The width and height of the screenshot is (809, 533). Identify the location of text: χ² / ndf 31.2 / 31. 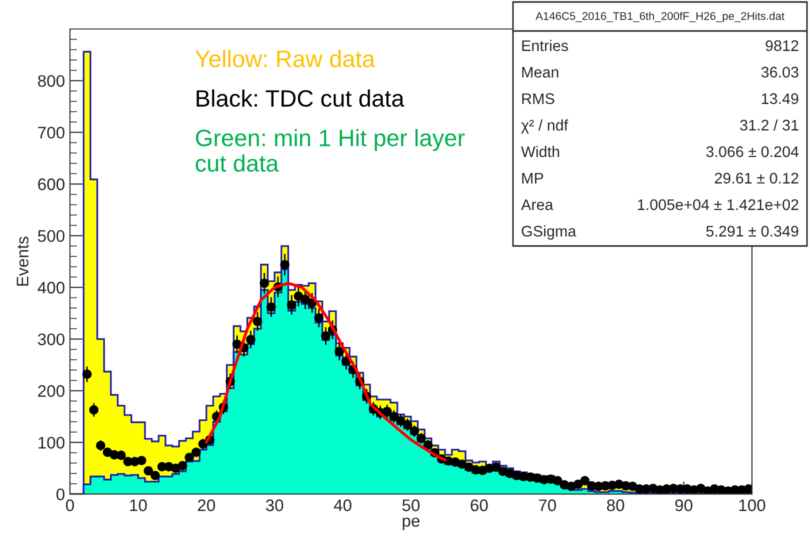
(659, 126).